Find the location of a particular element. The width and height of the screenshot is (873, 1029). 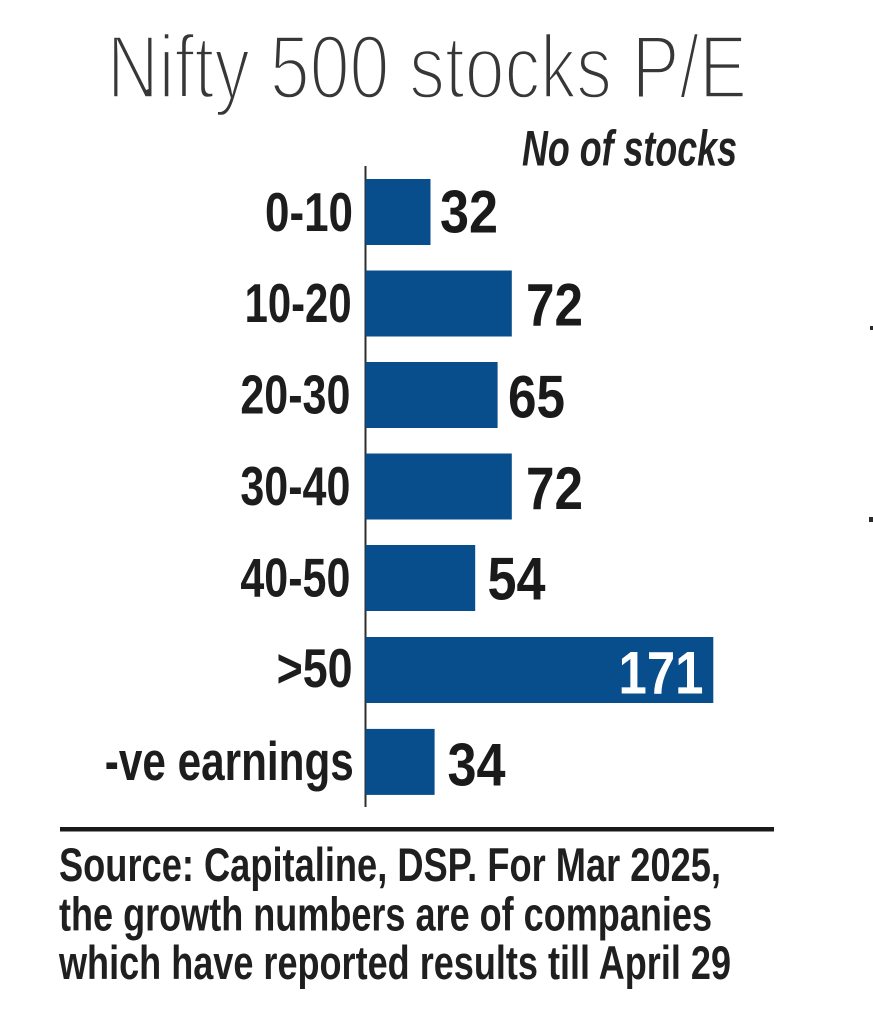

svg-text: 65 is located at coordinates (536, 397).